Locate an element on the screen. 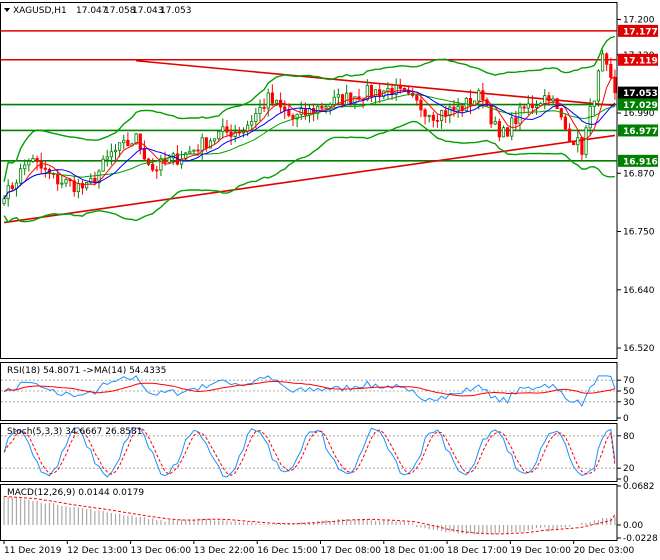 This screenshot has width=660, height=560. time-label: 20 Dec 03:00 is located at coordinates (604, 551).